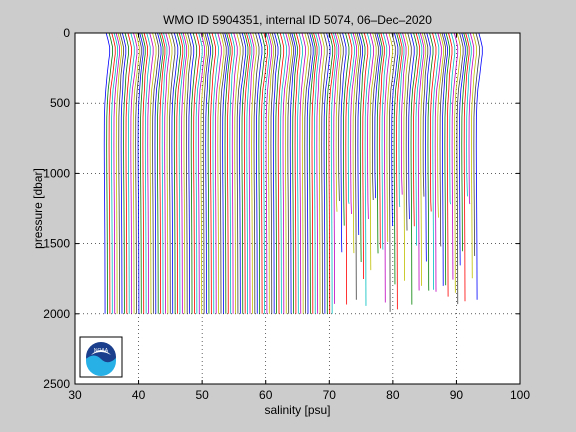 This screenshot has width=576, height=432. I want to click on logo-gull, so click(101, 352).